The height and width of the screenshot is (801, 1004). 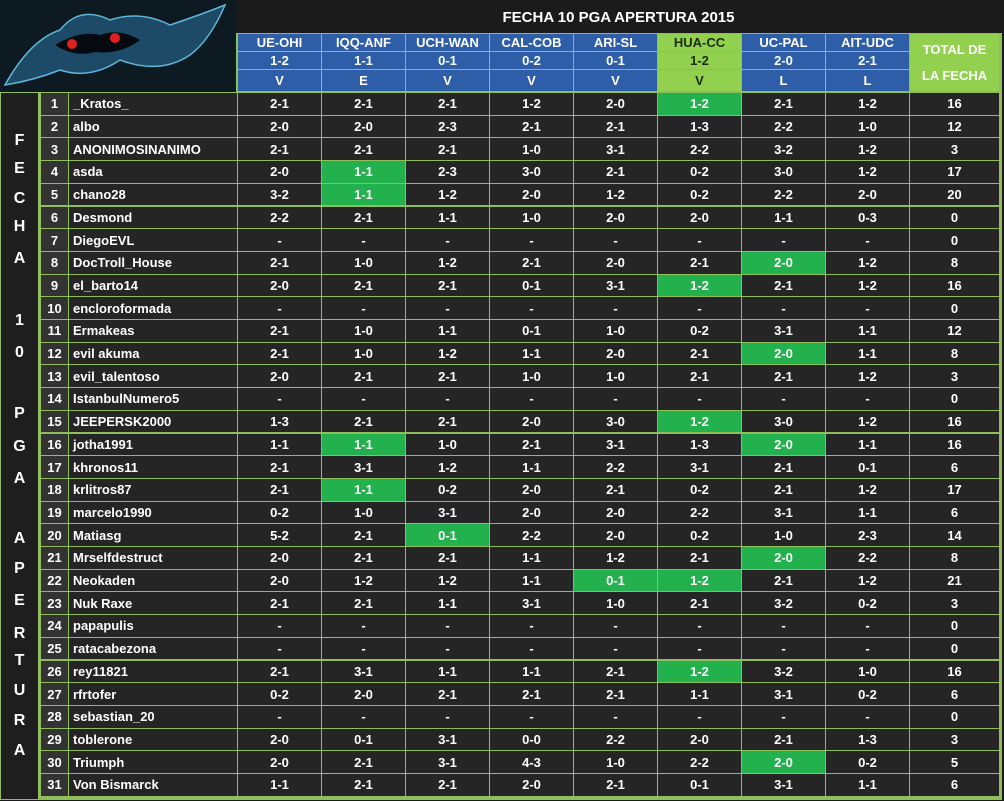 I want to click on player-name: Neokaden, so click(x=153, y=580).